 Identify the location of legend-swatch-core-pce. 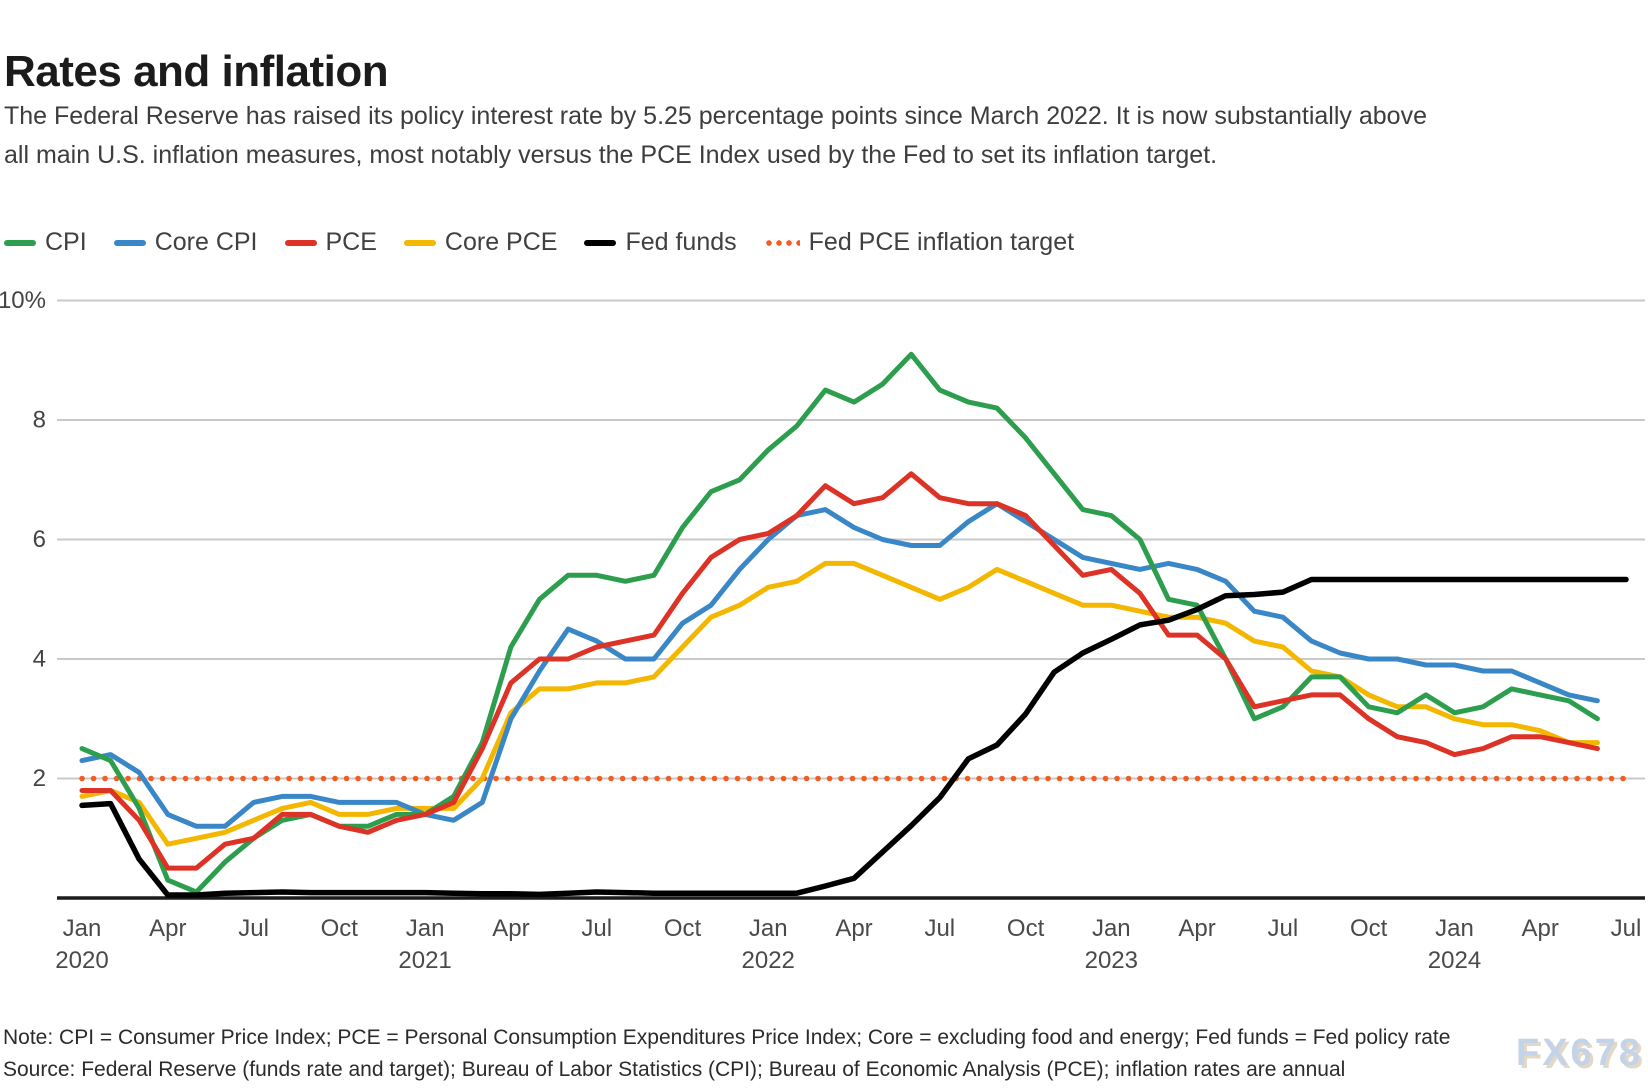
(419, 242).